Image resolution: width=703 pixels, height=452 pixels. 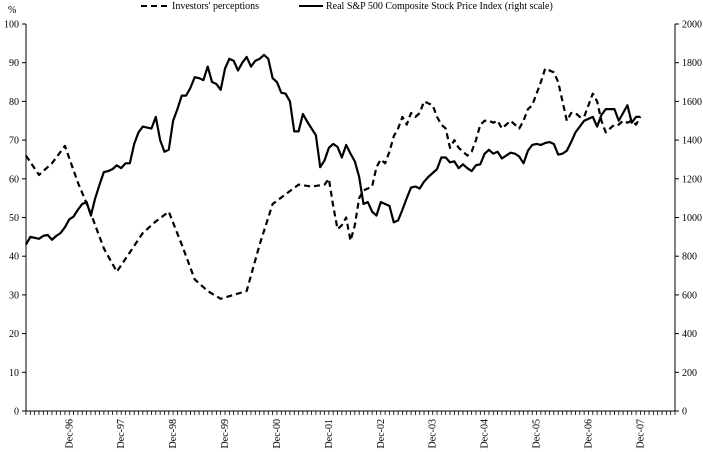 I want to click on x-axis-tick-label: Dec-98, so click(x=173, y=433).